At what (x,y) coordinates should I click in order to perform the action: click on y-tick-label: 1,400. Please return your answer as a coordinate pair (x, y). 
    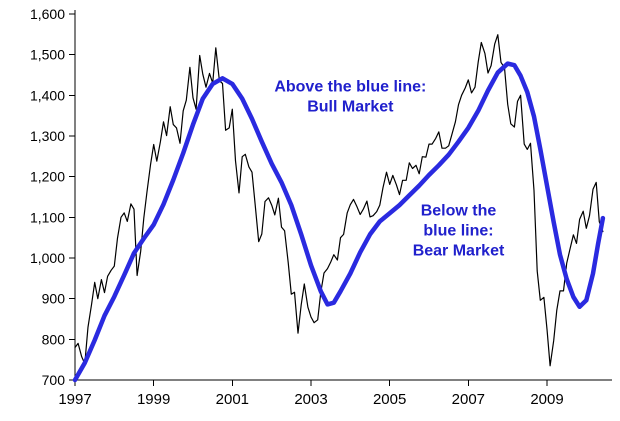
    Looking at the image, I should click on (47, 95).